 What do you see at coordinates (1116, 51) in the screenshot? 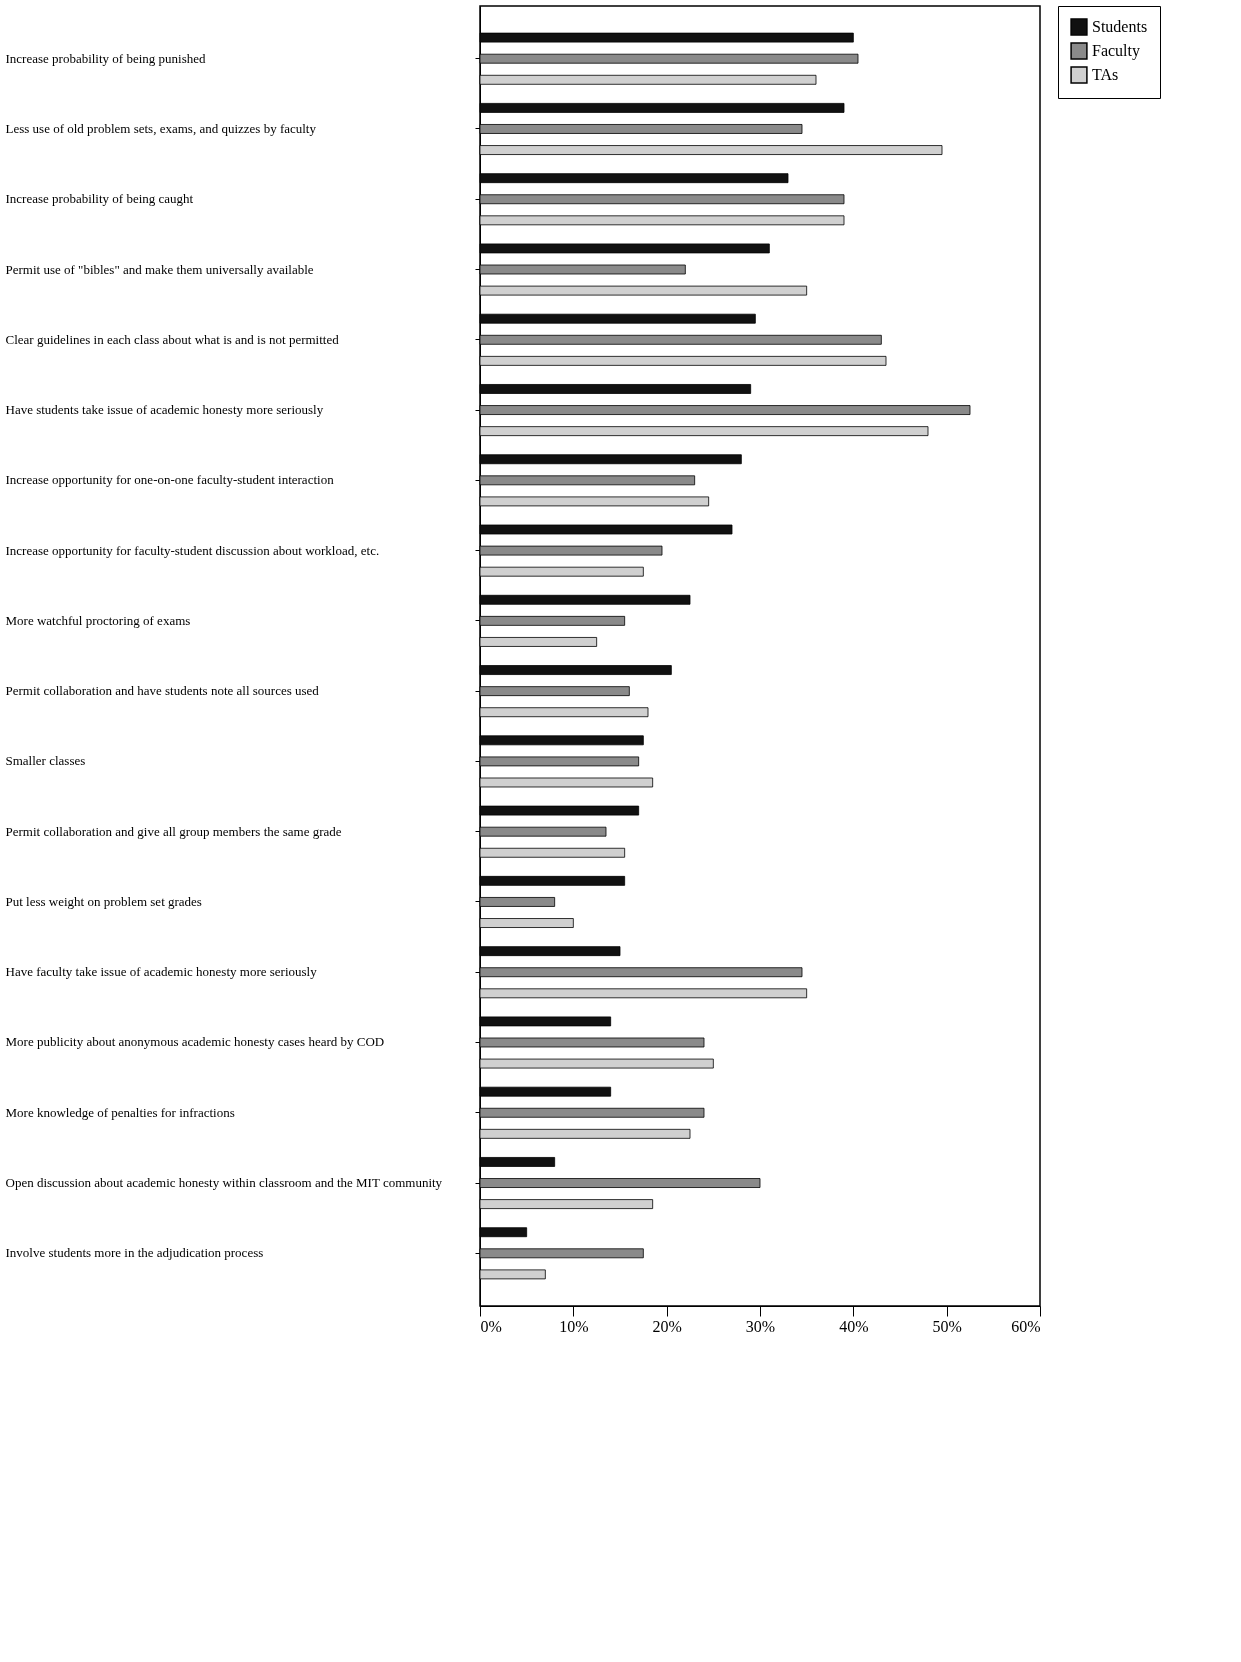
I see `legend-label: Faculty` at bounding box center [1116, 51].